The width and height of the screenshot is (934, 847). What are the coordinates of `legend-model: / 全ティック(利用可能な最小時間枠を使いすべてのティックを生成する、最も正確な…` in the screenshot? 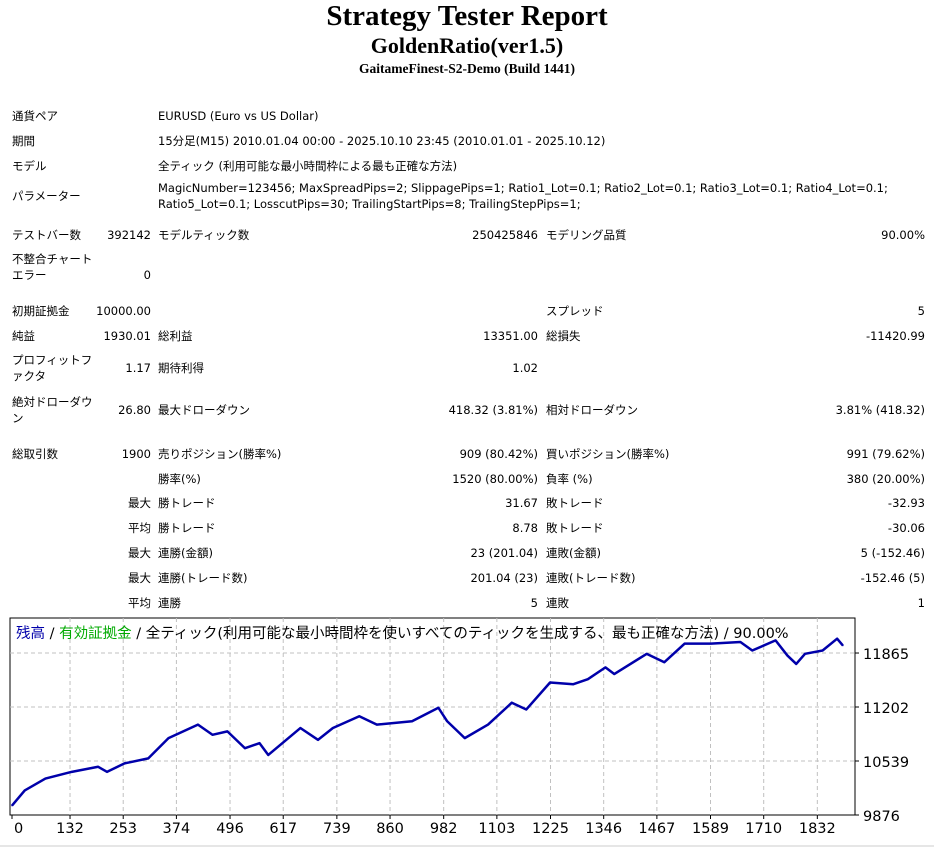 It's located at (460, 633).